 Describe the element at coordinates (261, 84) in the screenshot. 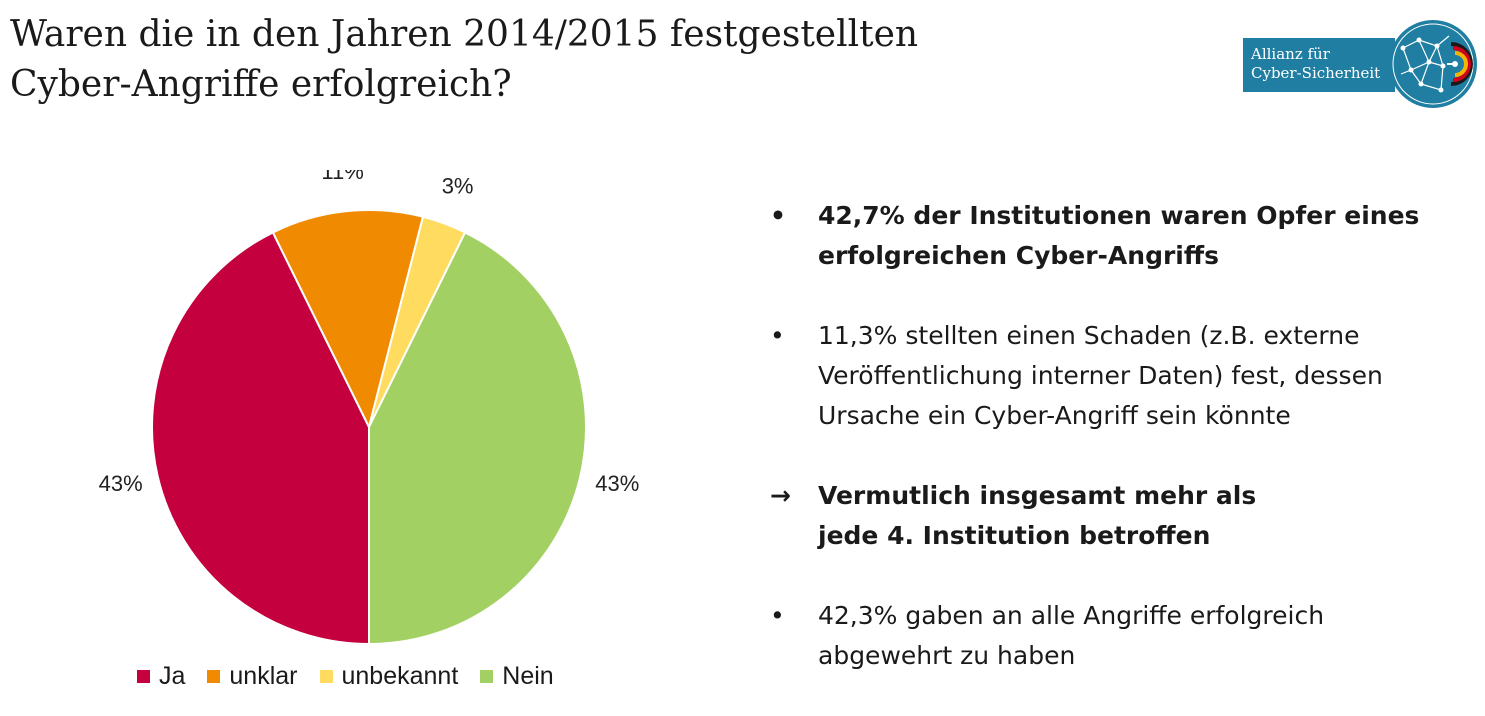

I see `title-line-2: Cyber-Angriffe erfolgreich?` at that location.